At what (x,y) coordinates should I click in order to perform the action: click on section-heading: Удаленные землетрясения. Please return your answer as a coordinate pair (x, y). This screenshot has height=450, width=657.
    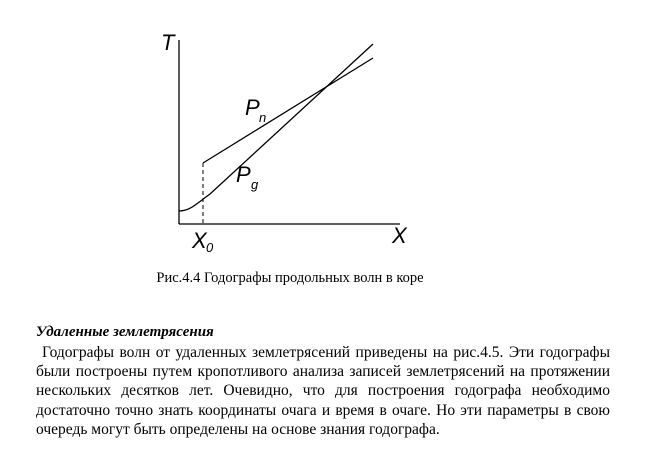
    Looking at the image, I should click on (125, 332).